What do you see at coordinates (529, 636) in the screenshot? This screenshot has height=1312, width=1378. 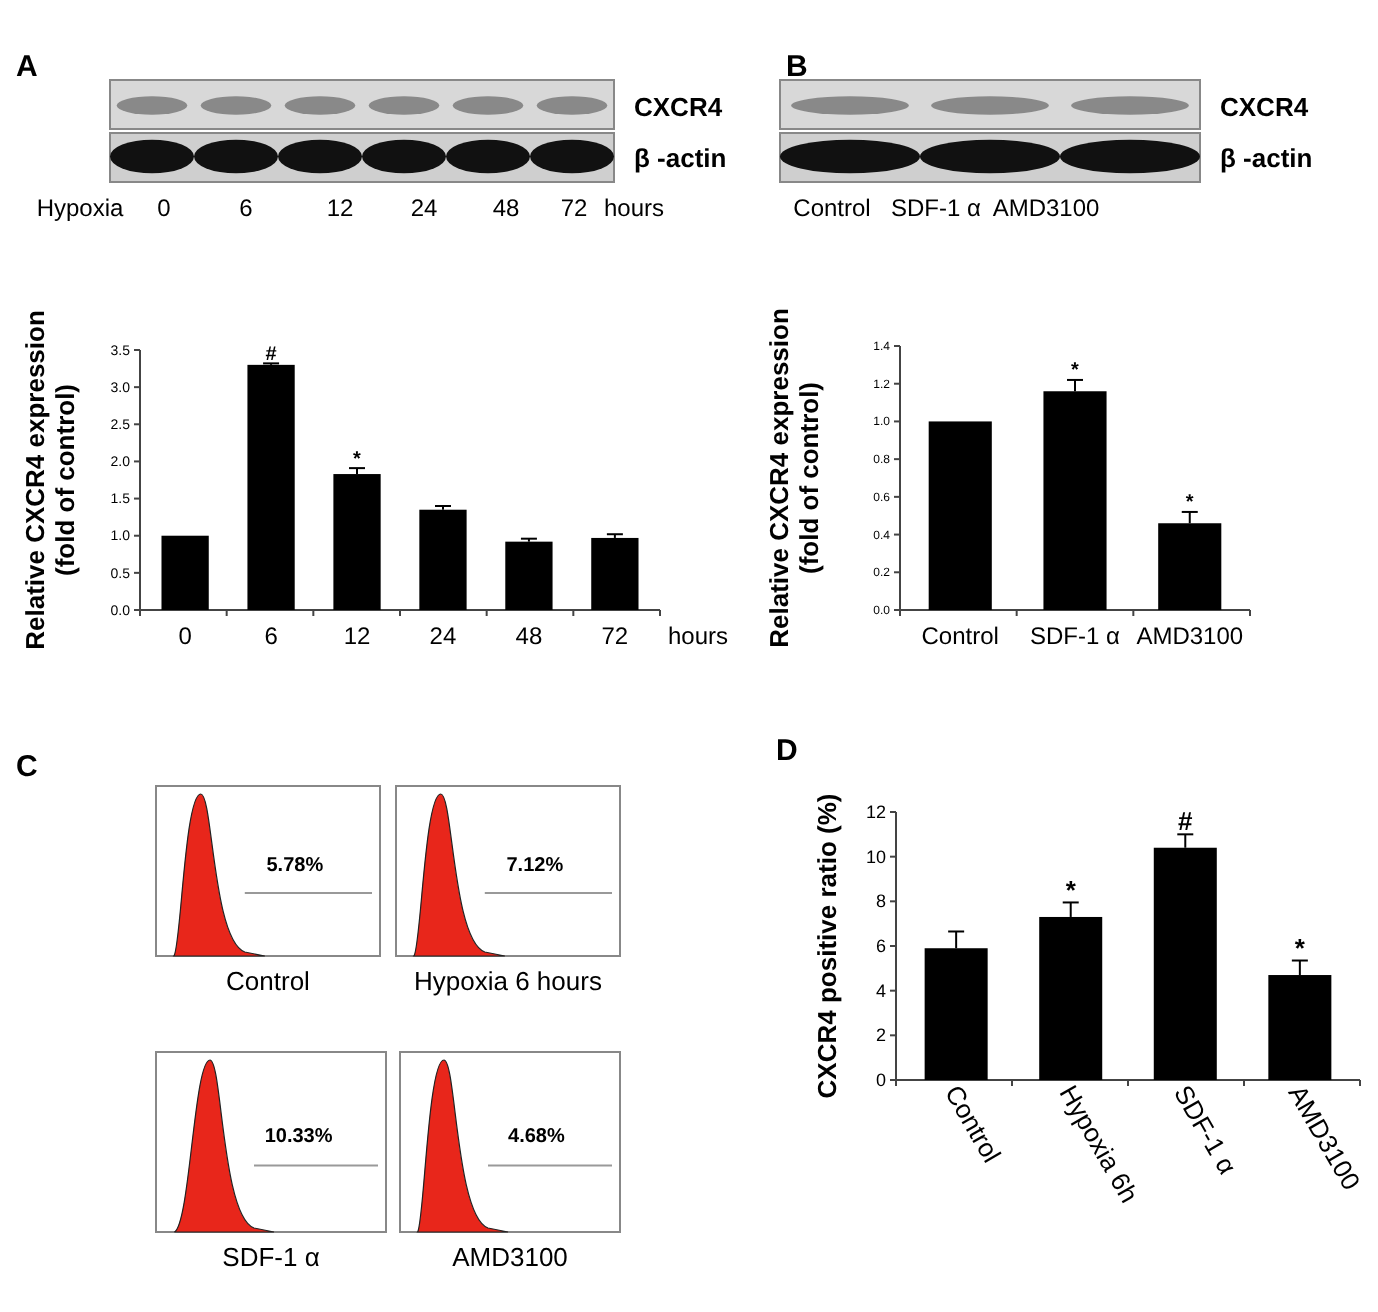 I see `x-tick-label: 48` at bounding box center [529, 636].